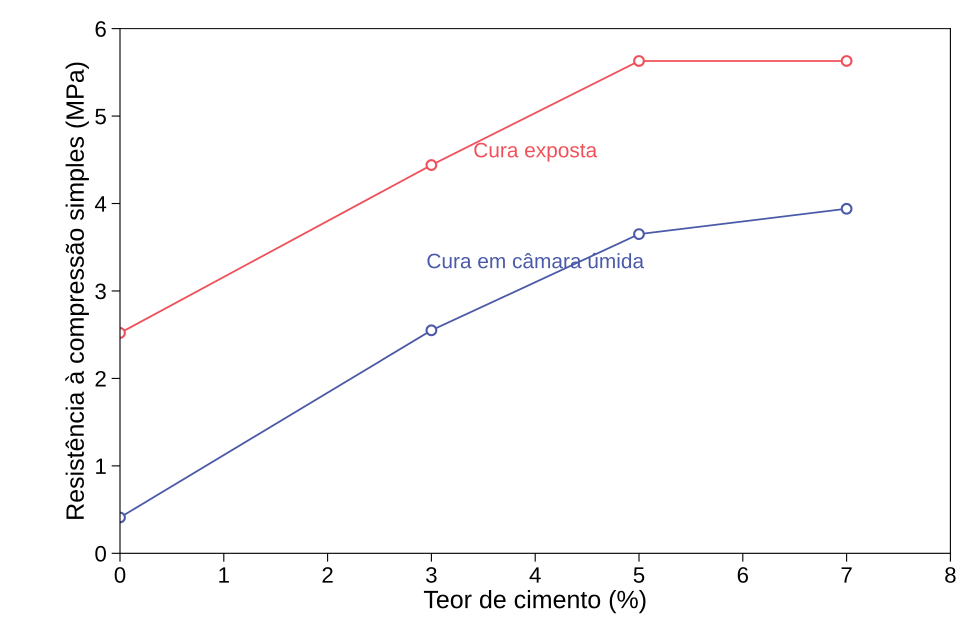 The width and height of the screenshot is (960, 636). What do you see at coordinates (535, 602) in the screenshot?
I see `x-axis-title: Teor de cimento (%)` at bounding box center [535, 602].